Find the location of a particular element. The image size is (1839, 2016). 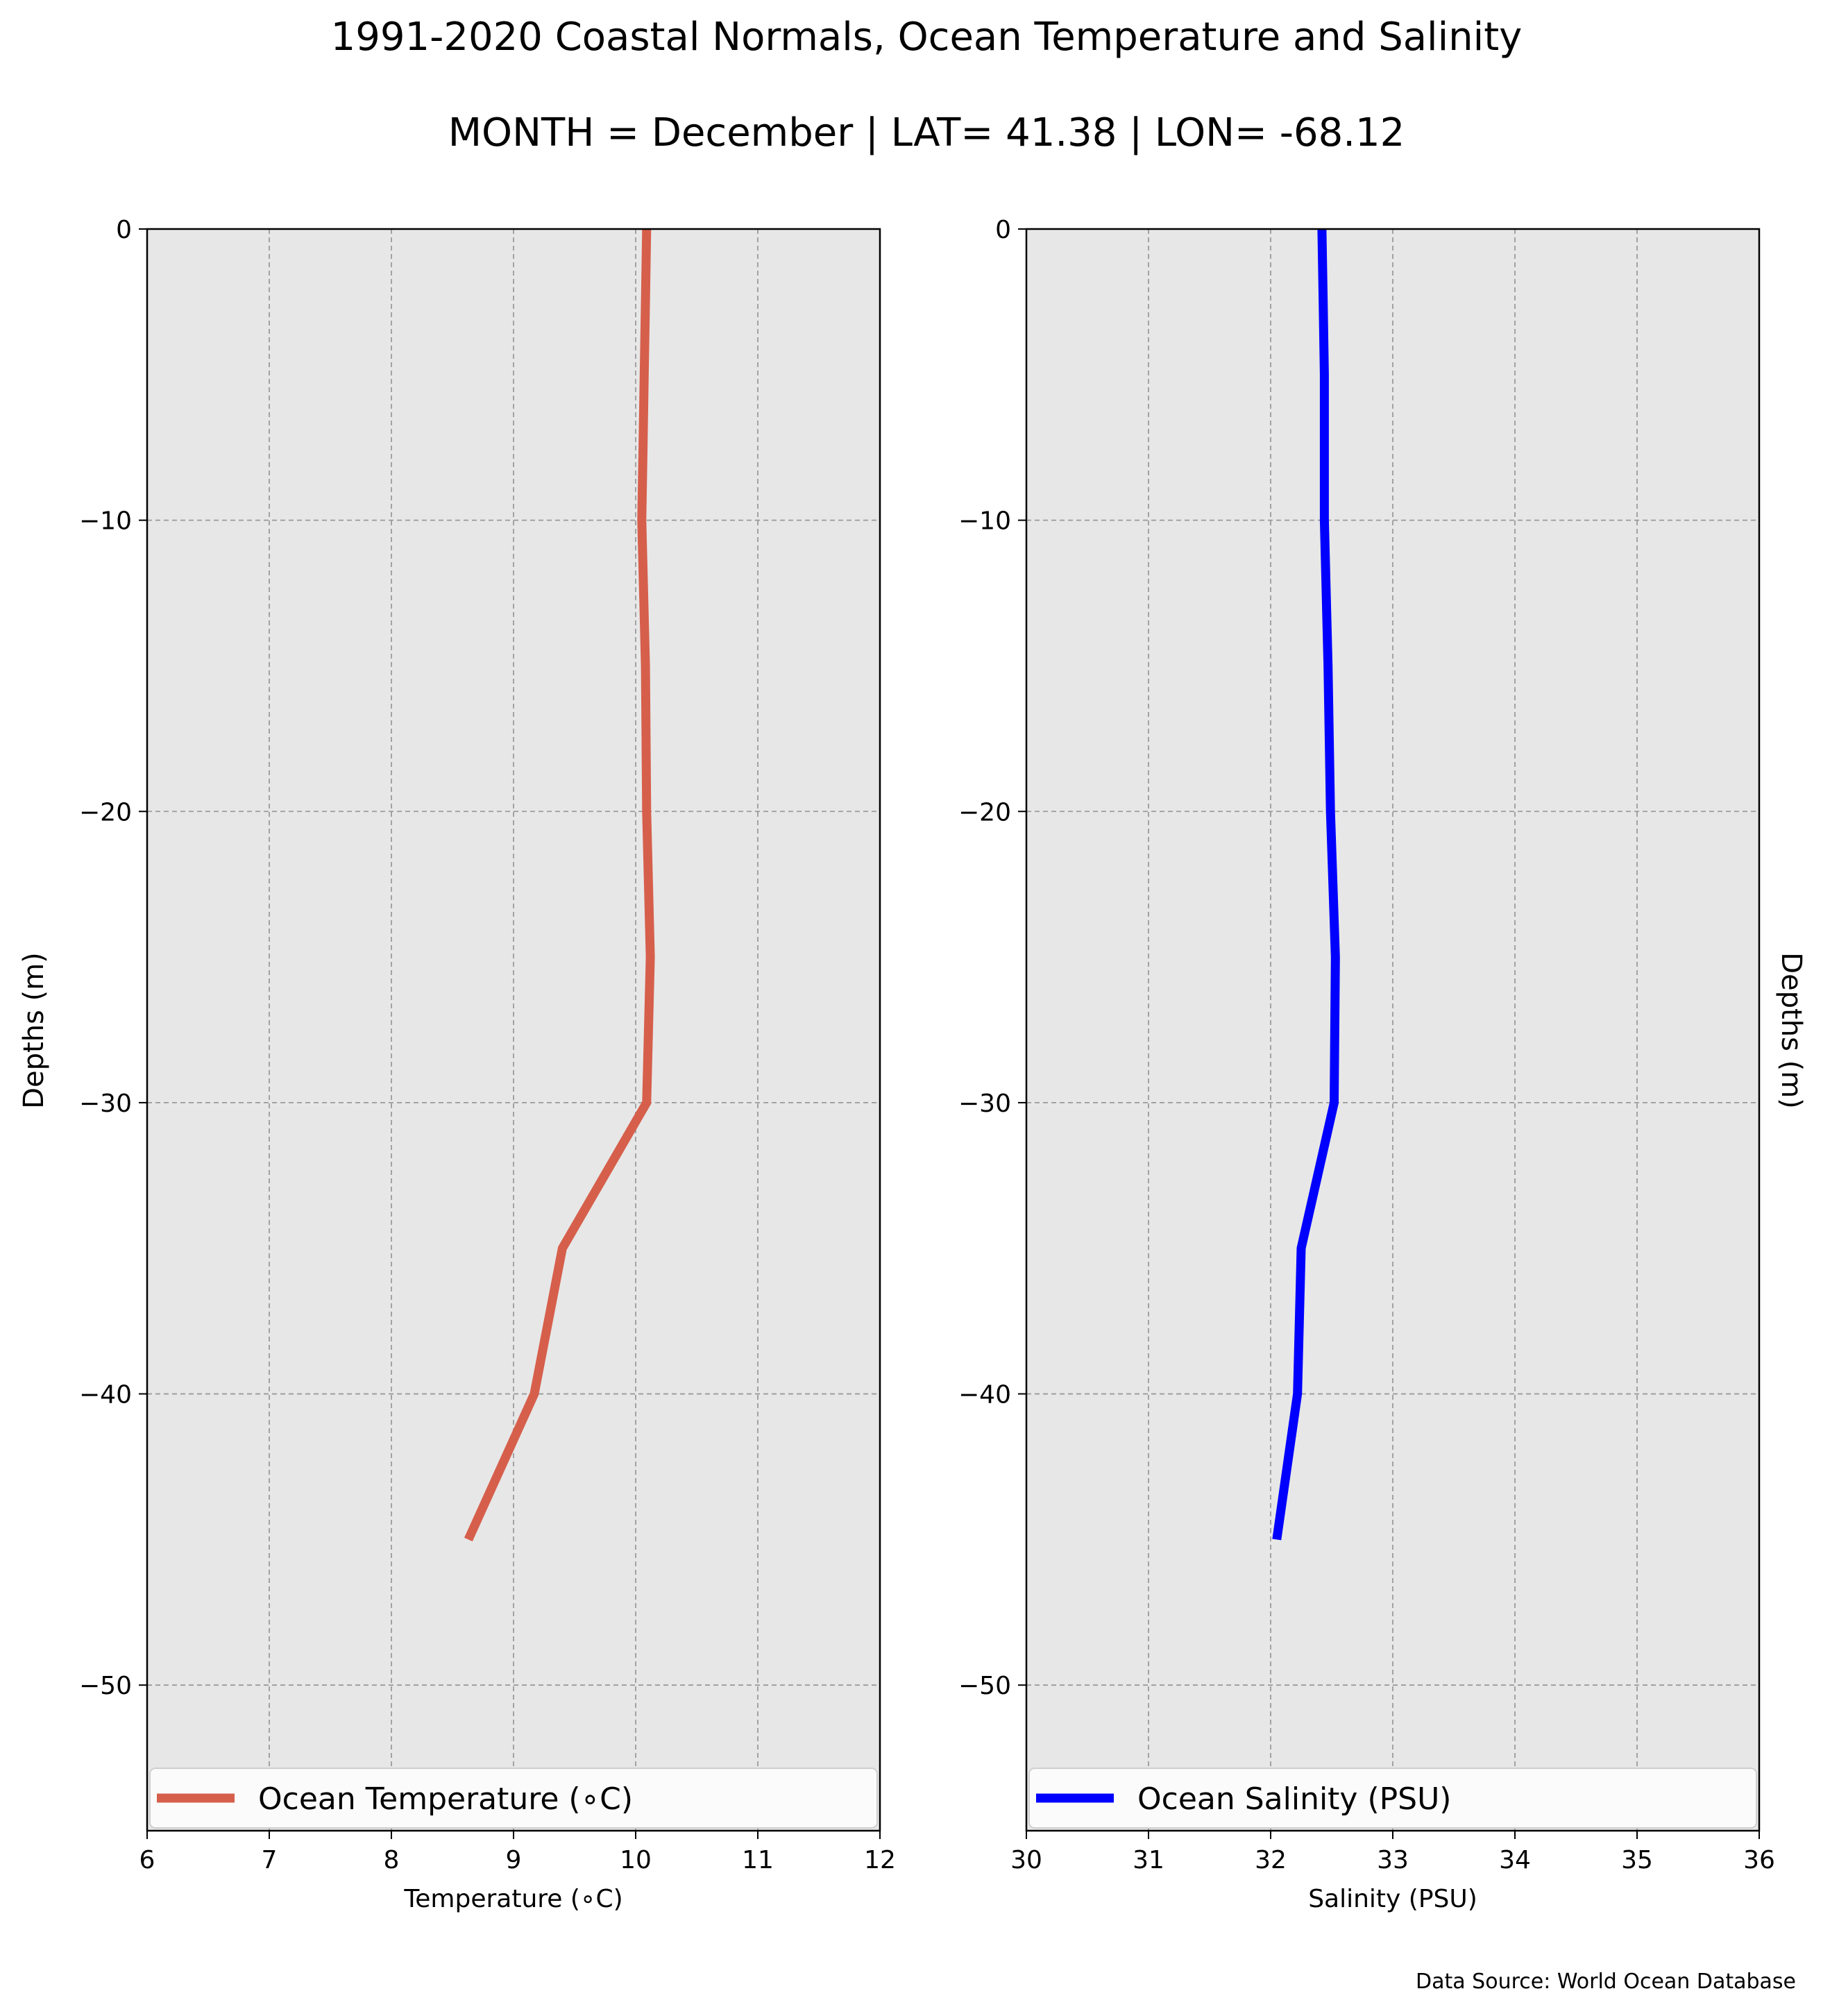

salinity-x-tick-label-6: 36 is located at coordinates (1759, 1860).